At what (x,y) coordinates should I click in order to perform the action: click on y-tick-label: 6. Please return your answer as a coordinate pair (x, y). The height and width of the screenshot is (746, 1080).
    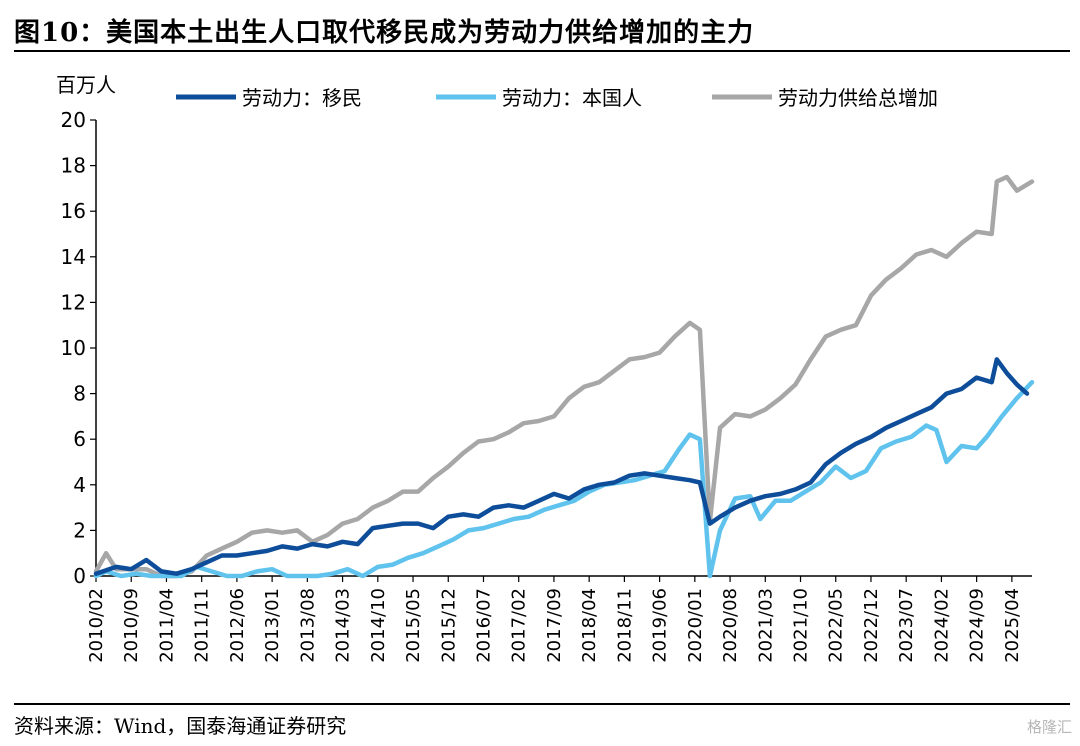
    Looking at the image, I should click on (79, 439).